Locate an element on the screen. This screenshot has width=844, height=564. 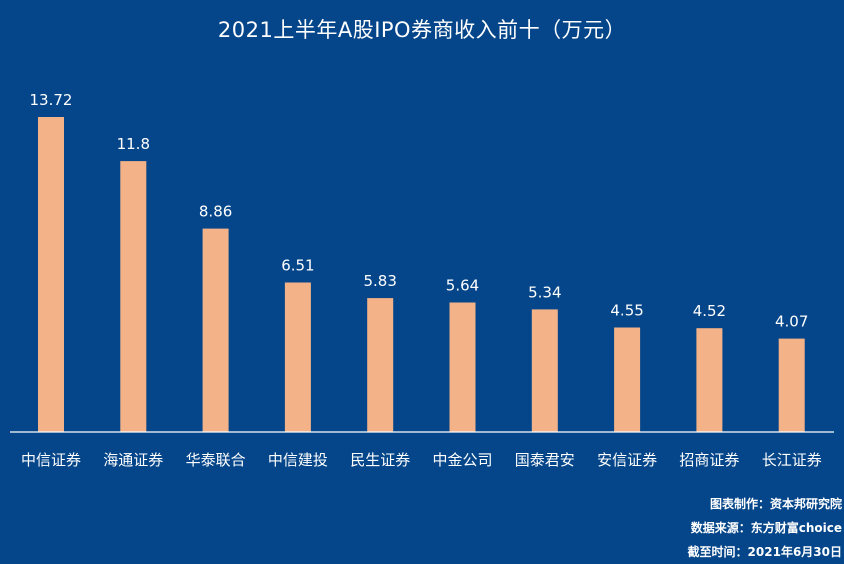
chart-title: 2021上半年A股IPO券商收入前十（万元） is located at coordinates (422, 30).